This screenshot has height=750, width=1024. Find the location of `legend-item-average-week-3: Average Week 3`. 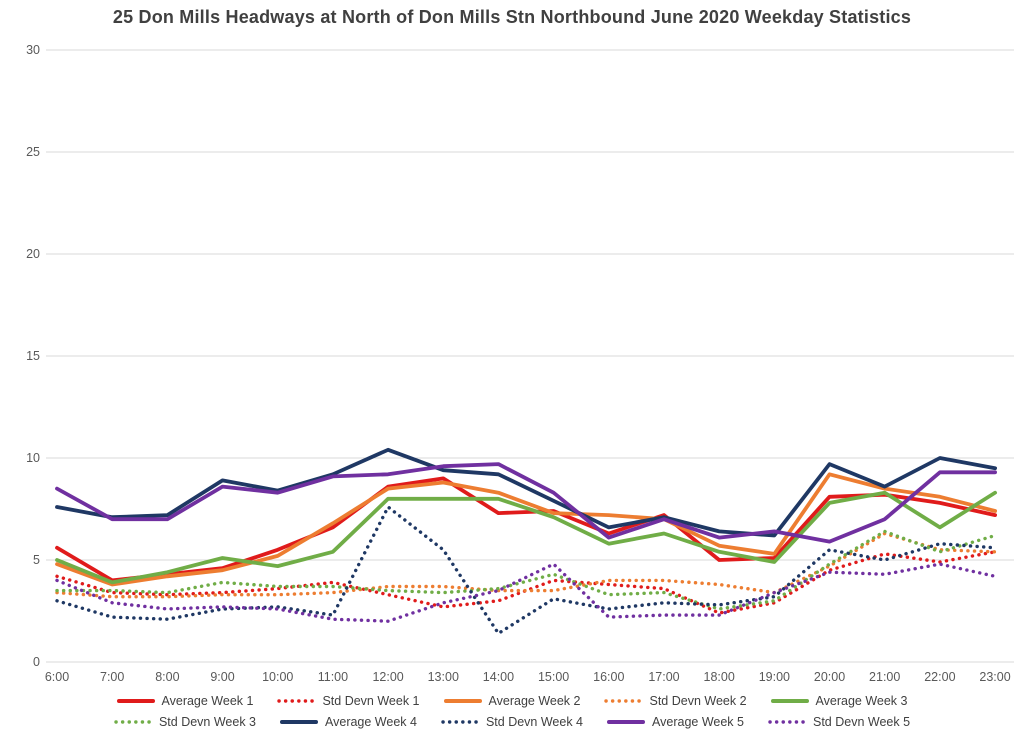

legend-item-average-week-3: Average Week 3 is located at coordinates (839, 701).